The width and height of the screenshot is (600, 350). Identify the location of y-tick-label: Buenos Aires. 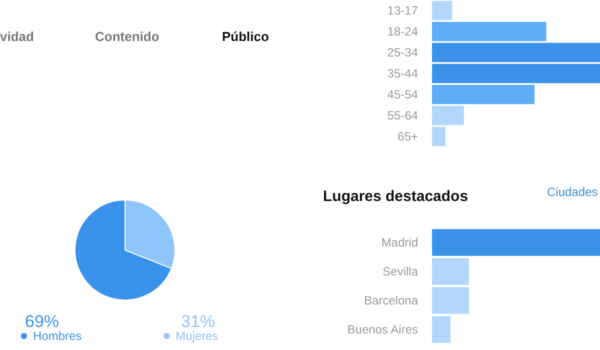
(382, 329).